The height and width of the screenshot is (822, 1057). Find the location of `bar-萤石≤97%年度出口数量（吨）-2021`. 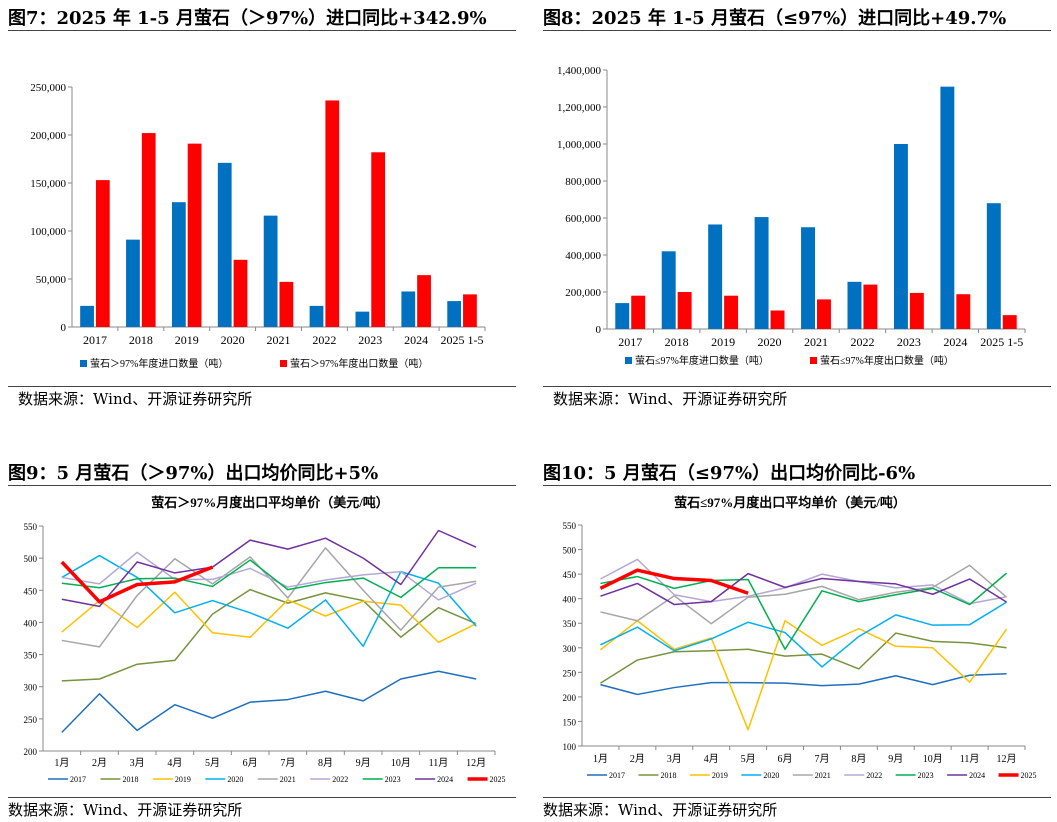

bar-萤石≤97%年度出口数量（吨）-2021 is located at coordinates (824, 314).